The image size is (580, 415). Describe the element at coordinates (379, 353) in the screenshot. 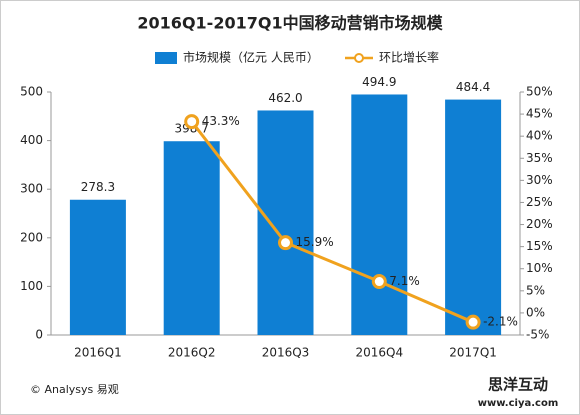

I see `x-tick-label: 2016Q4` at that location.